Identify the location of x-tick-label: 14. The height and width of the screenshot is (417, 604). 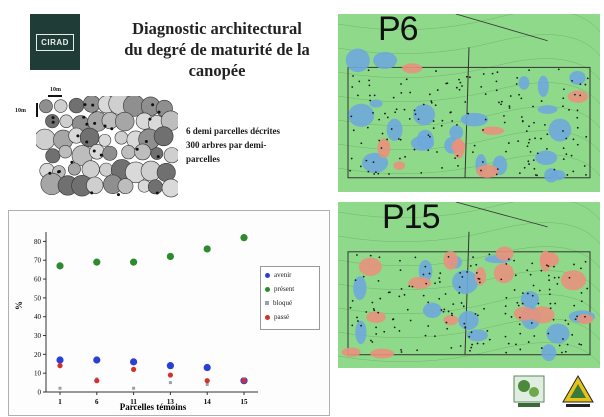
(208, 402).